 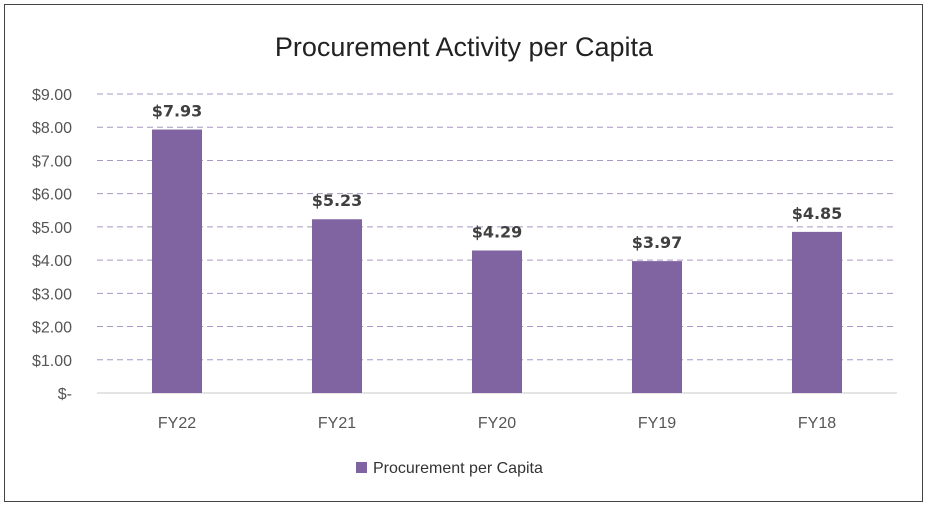 What do you see at coordinates (52, 361) in the screenshot?
I see `y-tick-label: $1.00` at bounding box center [52, 361].